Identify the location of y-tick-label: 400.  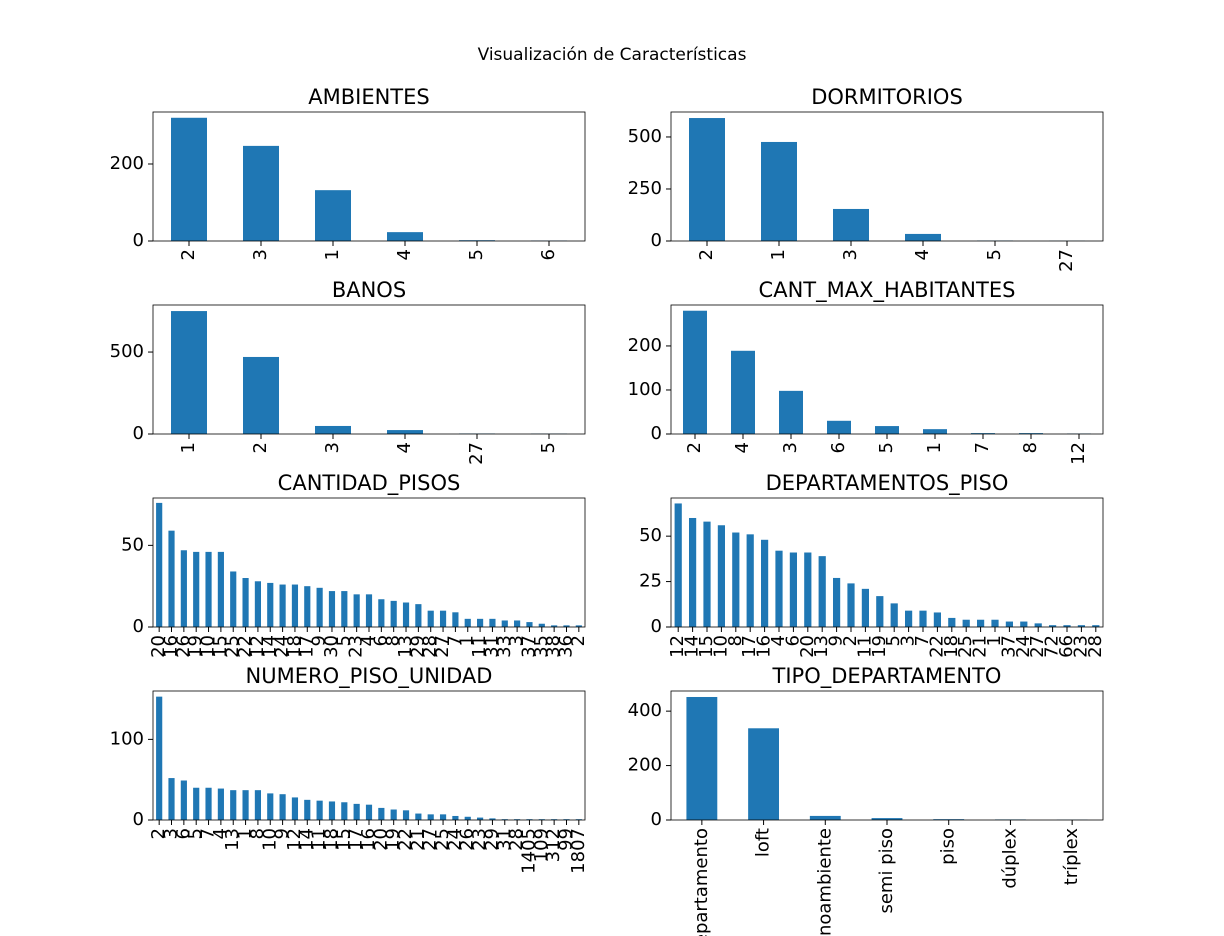
(645, 710).